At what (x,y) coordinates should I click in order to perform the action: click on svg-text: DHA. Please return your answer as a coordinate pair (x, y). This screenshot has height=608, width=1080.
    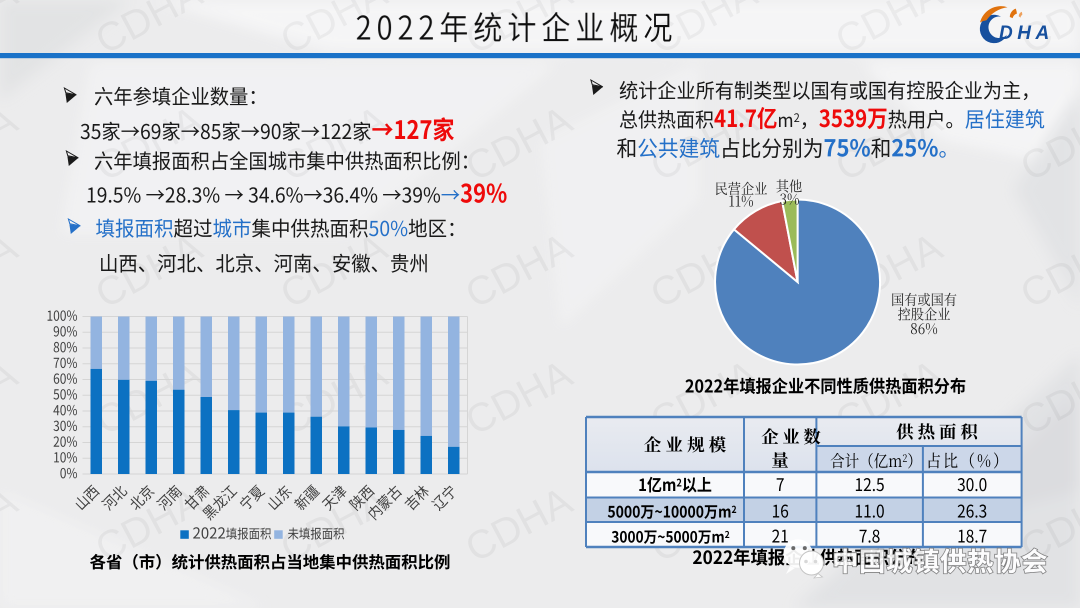
    Looking at the image, I should click on (1026, 33).